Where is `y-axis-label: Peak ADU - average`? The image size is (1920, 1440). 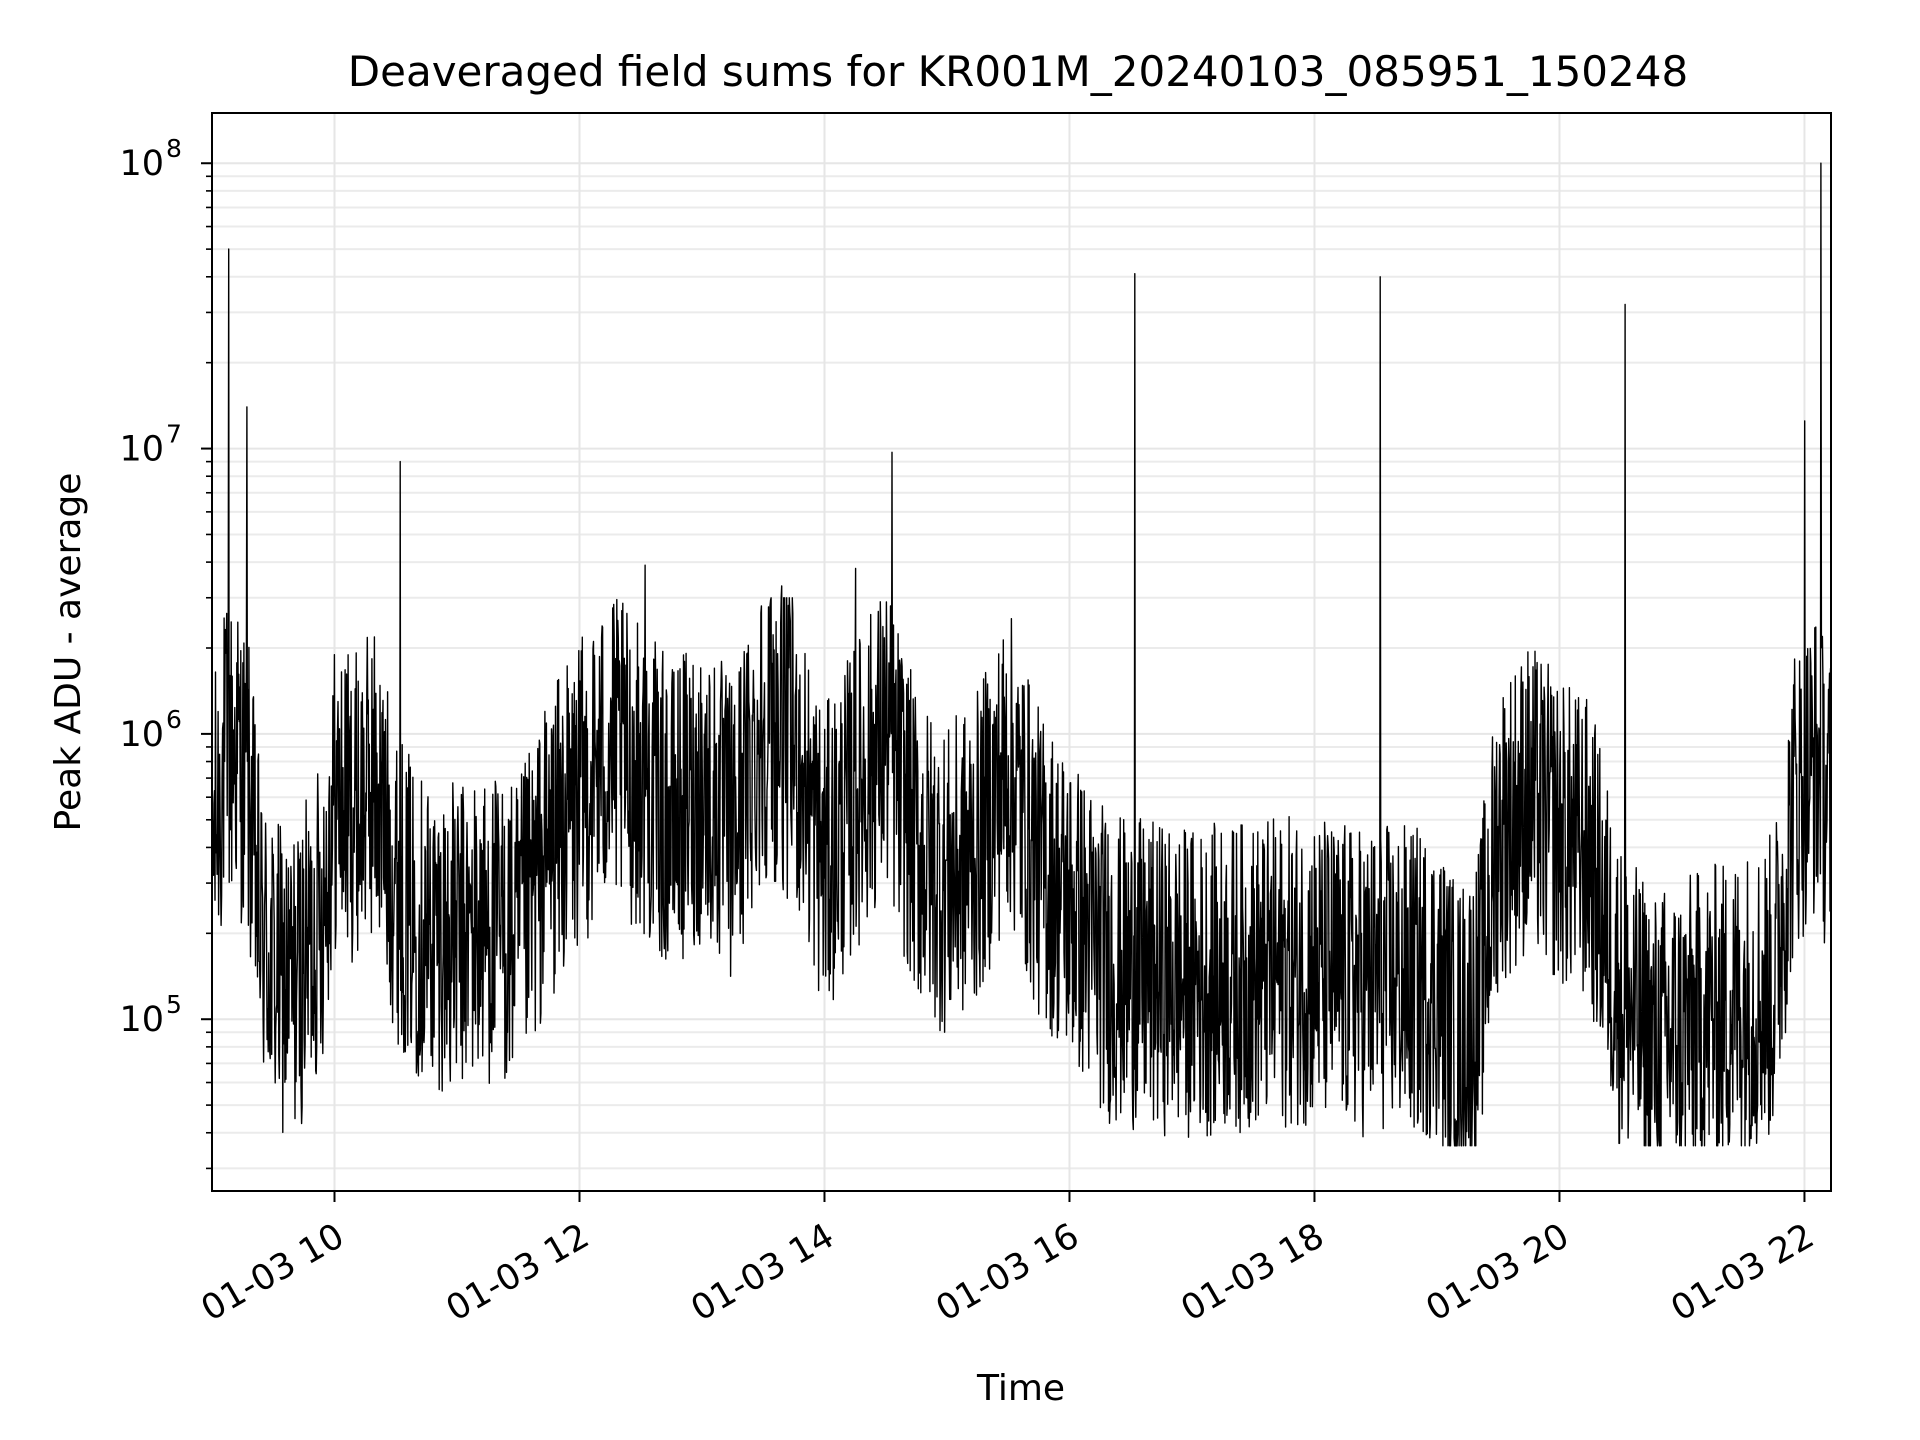
y-axis-label: Peak ADU - average is located at coordinates (68, 652).